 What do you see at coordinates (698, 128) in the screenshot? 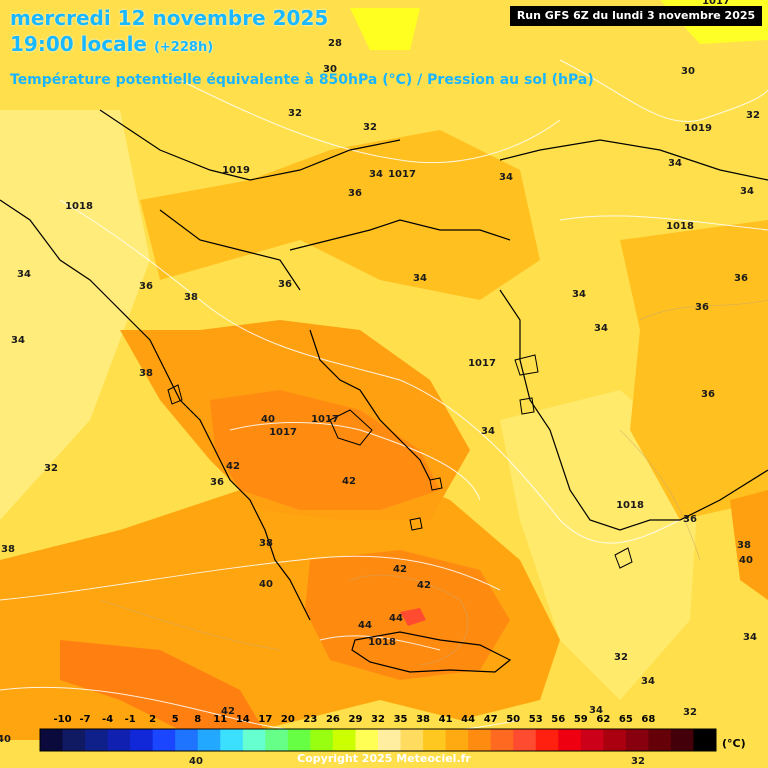
I see `pressure-label: 1019` at bounding box center [698, 128].